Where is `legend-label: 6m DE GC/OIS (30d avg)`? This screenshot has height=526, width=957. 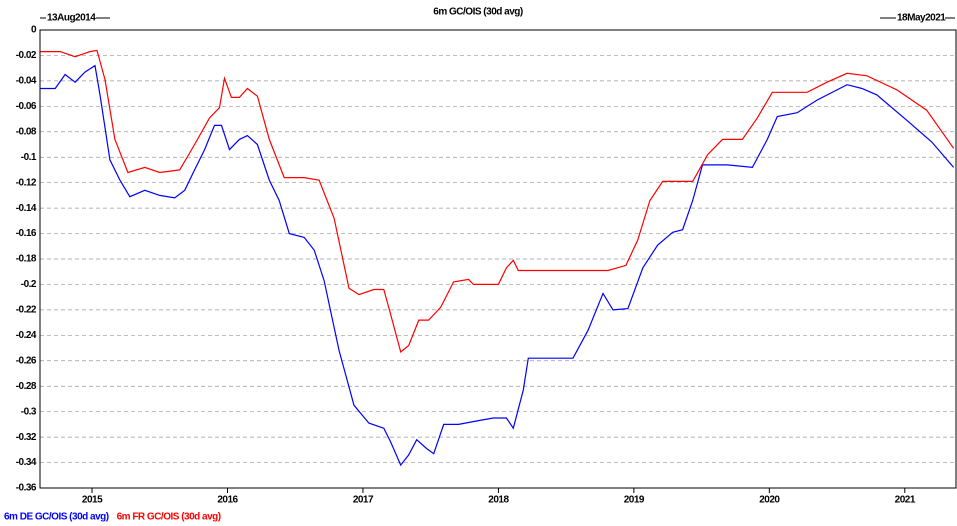
legend-label: 6m DE GC/OIS (30d avg) is located at coordinates (56, 517).